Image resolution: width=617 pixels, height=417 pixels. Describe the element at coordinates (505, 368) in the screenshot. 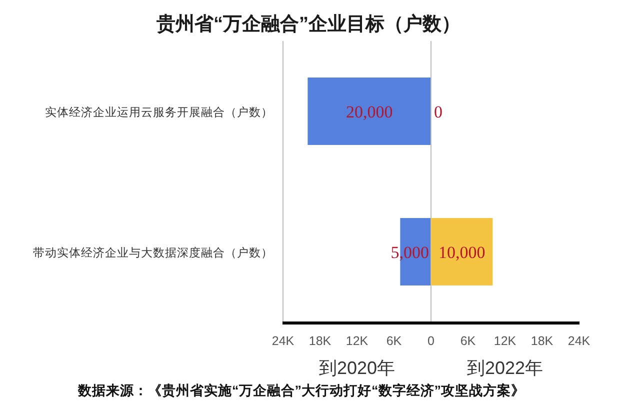

I see `x-axis-title: 到2022年` at that location.